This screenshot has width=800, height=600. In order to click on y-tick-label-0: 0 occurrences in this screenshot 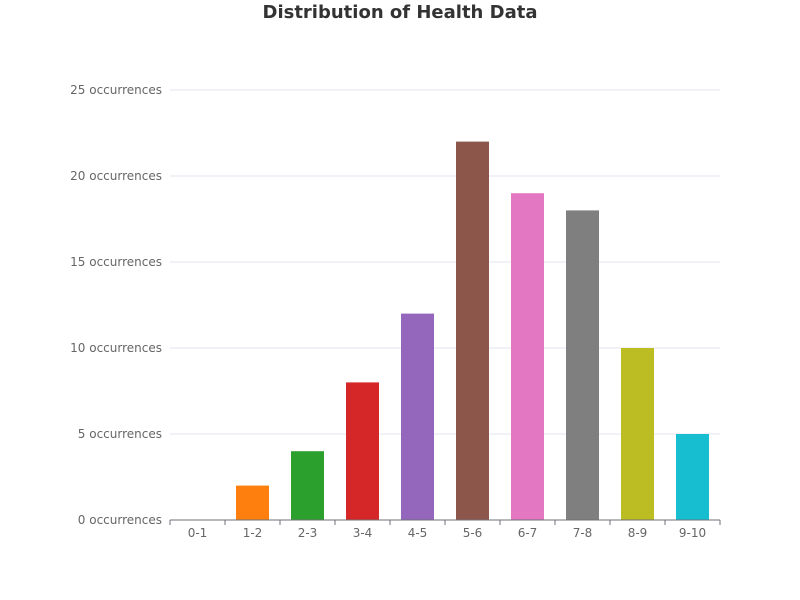, I will do `click(120, 520)`.